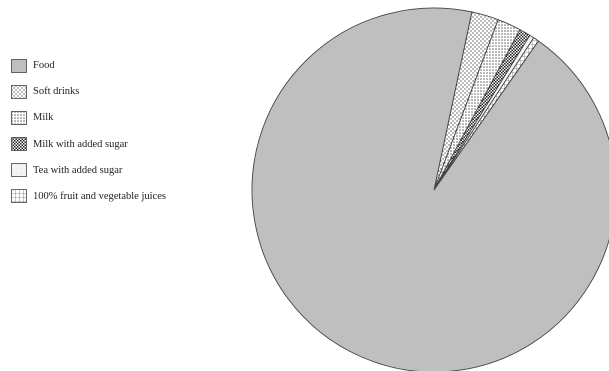  I want to click on legend-label: Food, so click(44, 65).